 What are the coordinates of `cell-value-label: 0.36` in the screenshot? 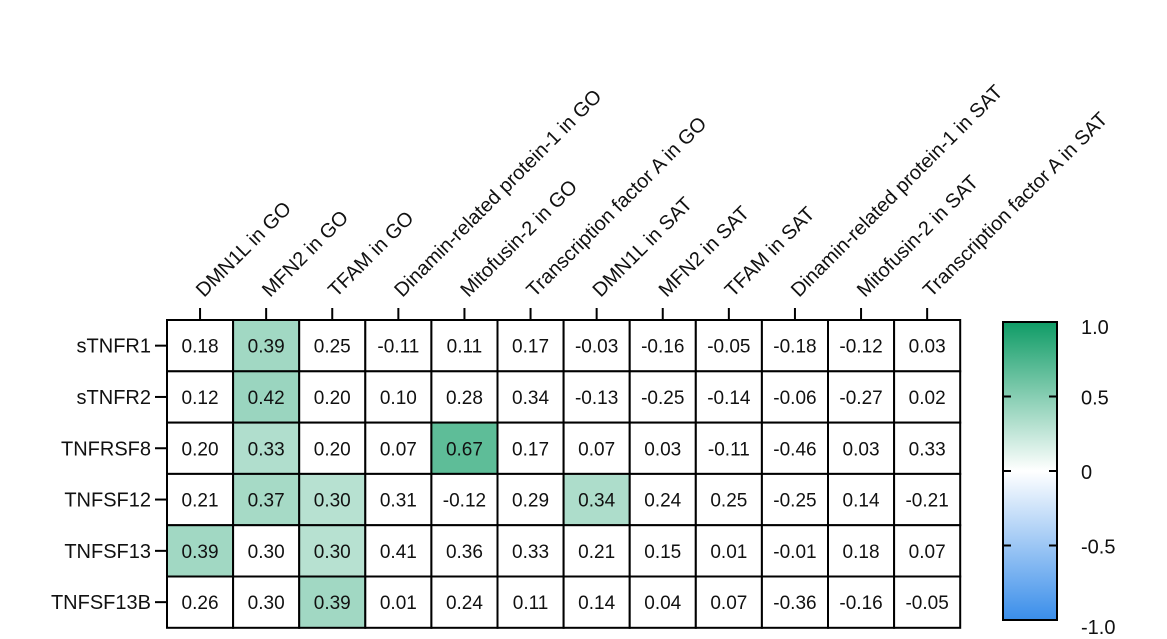 It's located at (464, 552).